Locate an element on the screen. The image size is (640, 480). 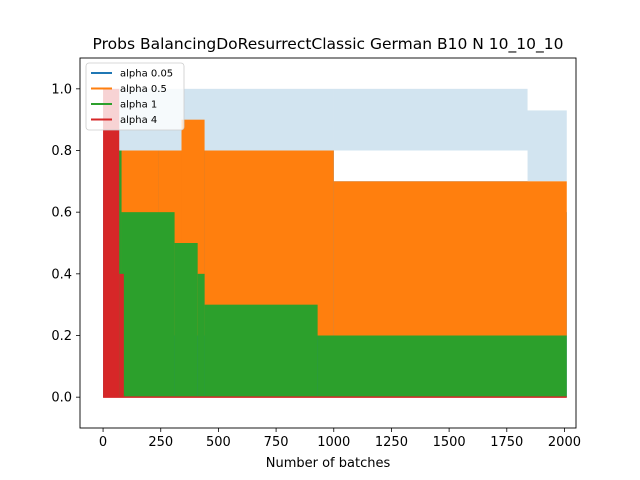
y-tick-label: 0.8 is located at coordinates (61, 151).